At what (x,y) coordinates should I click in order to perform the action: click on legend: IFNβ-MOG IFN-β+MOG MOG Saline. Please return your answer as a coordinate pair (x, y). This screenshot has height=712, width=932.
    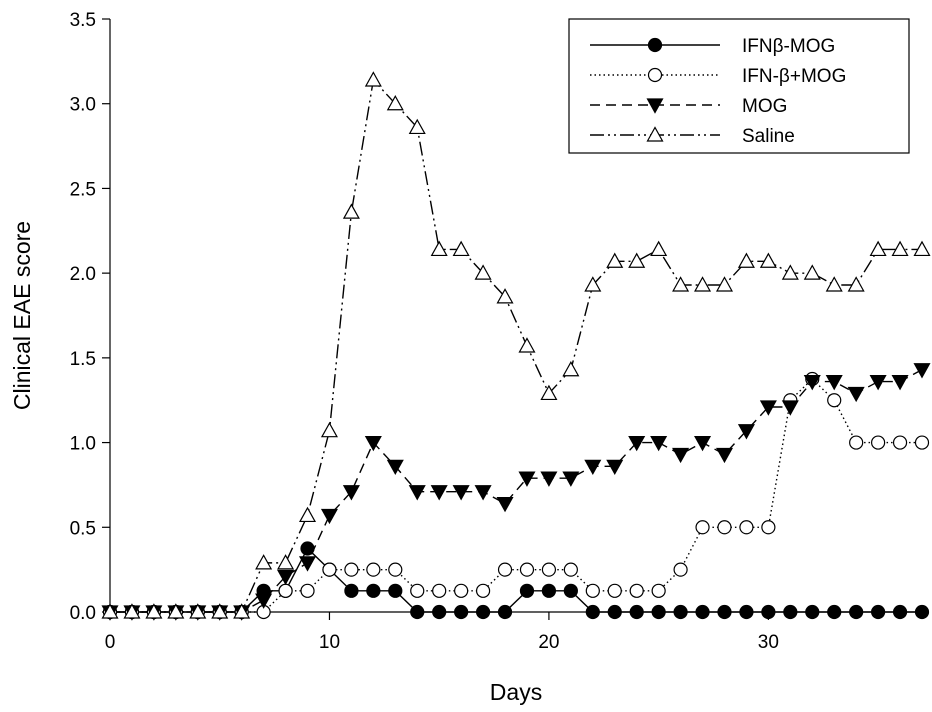
    Looking at the image, I should click on (739, 86).